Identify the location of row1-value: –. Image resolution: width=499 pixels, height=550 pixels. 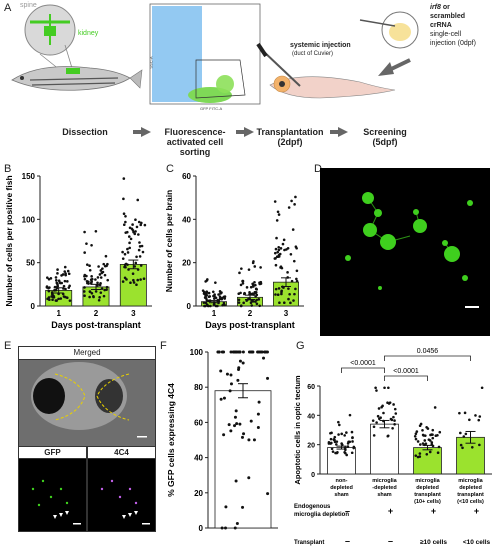
(347, 511).